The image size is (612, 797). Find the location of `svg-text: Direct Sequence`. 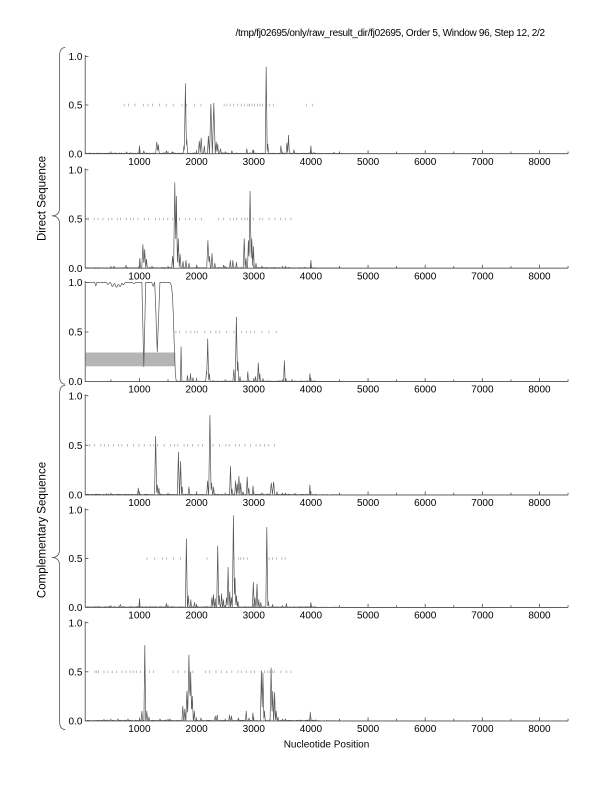

svg-text: Direct Sequence is located at coordinates (42, 198).